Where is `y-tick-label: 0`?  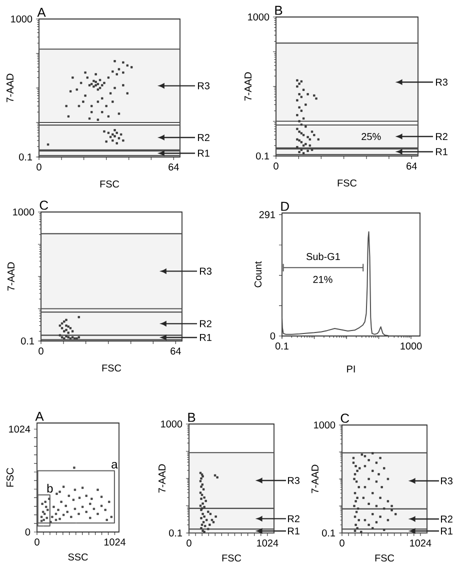 y-tick-label: 0 is located at coordinates (27, 532).